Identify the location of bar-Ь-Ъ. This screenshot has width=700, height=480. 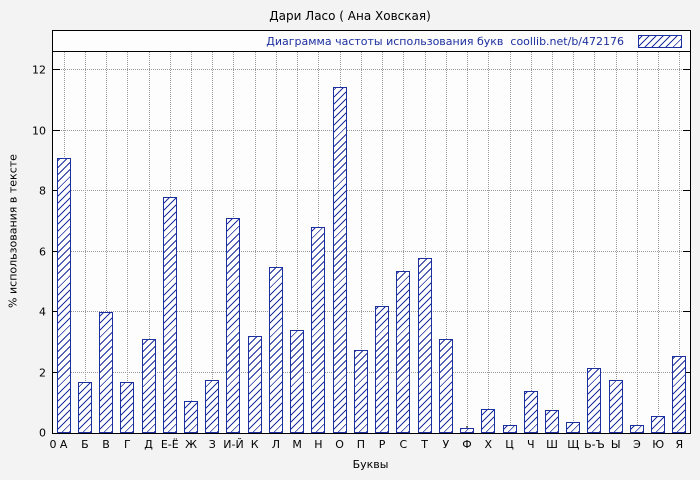
(594, 400).